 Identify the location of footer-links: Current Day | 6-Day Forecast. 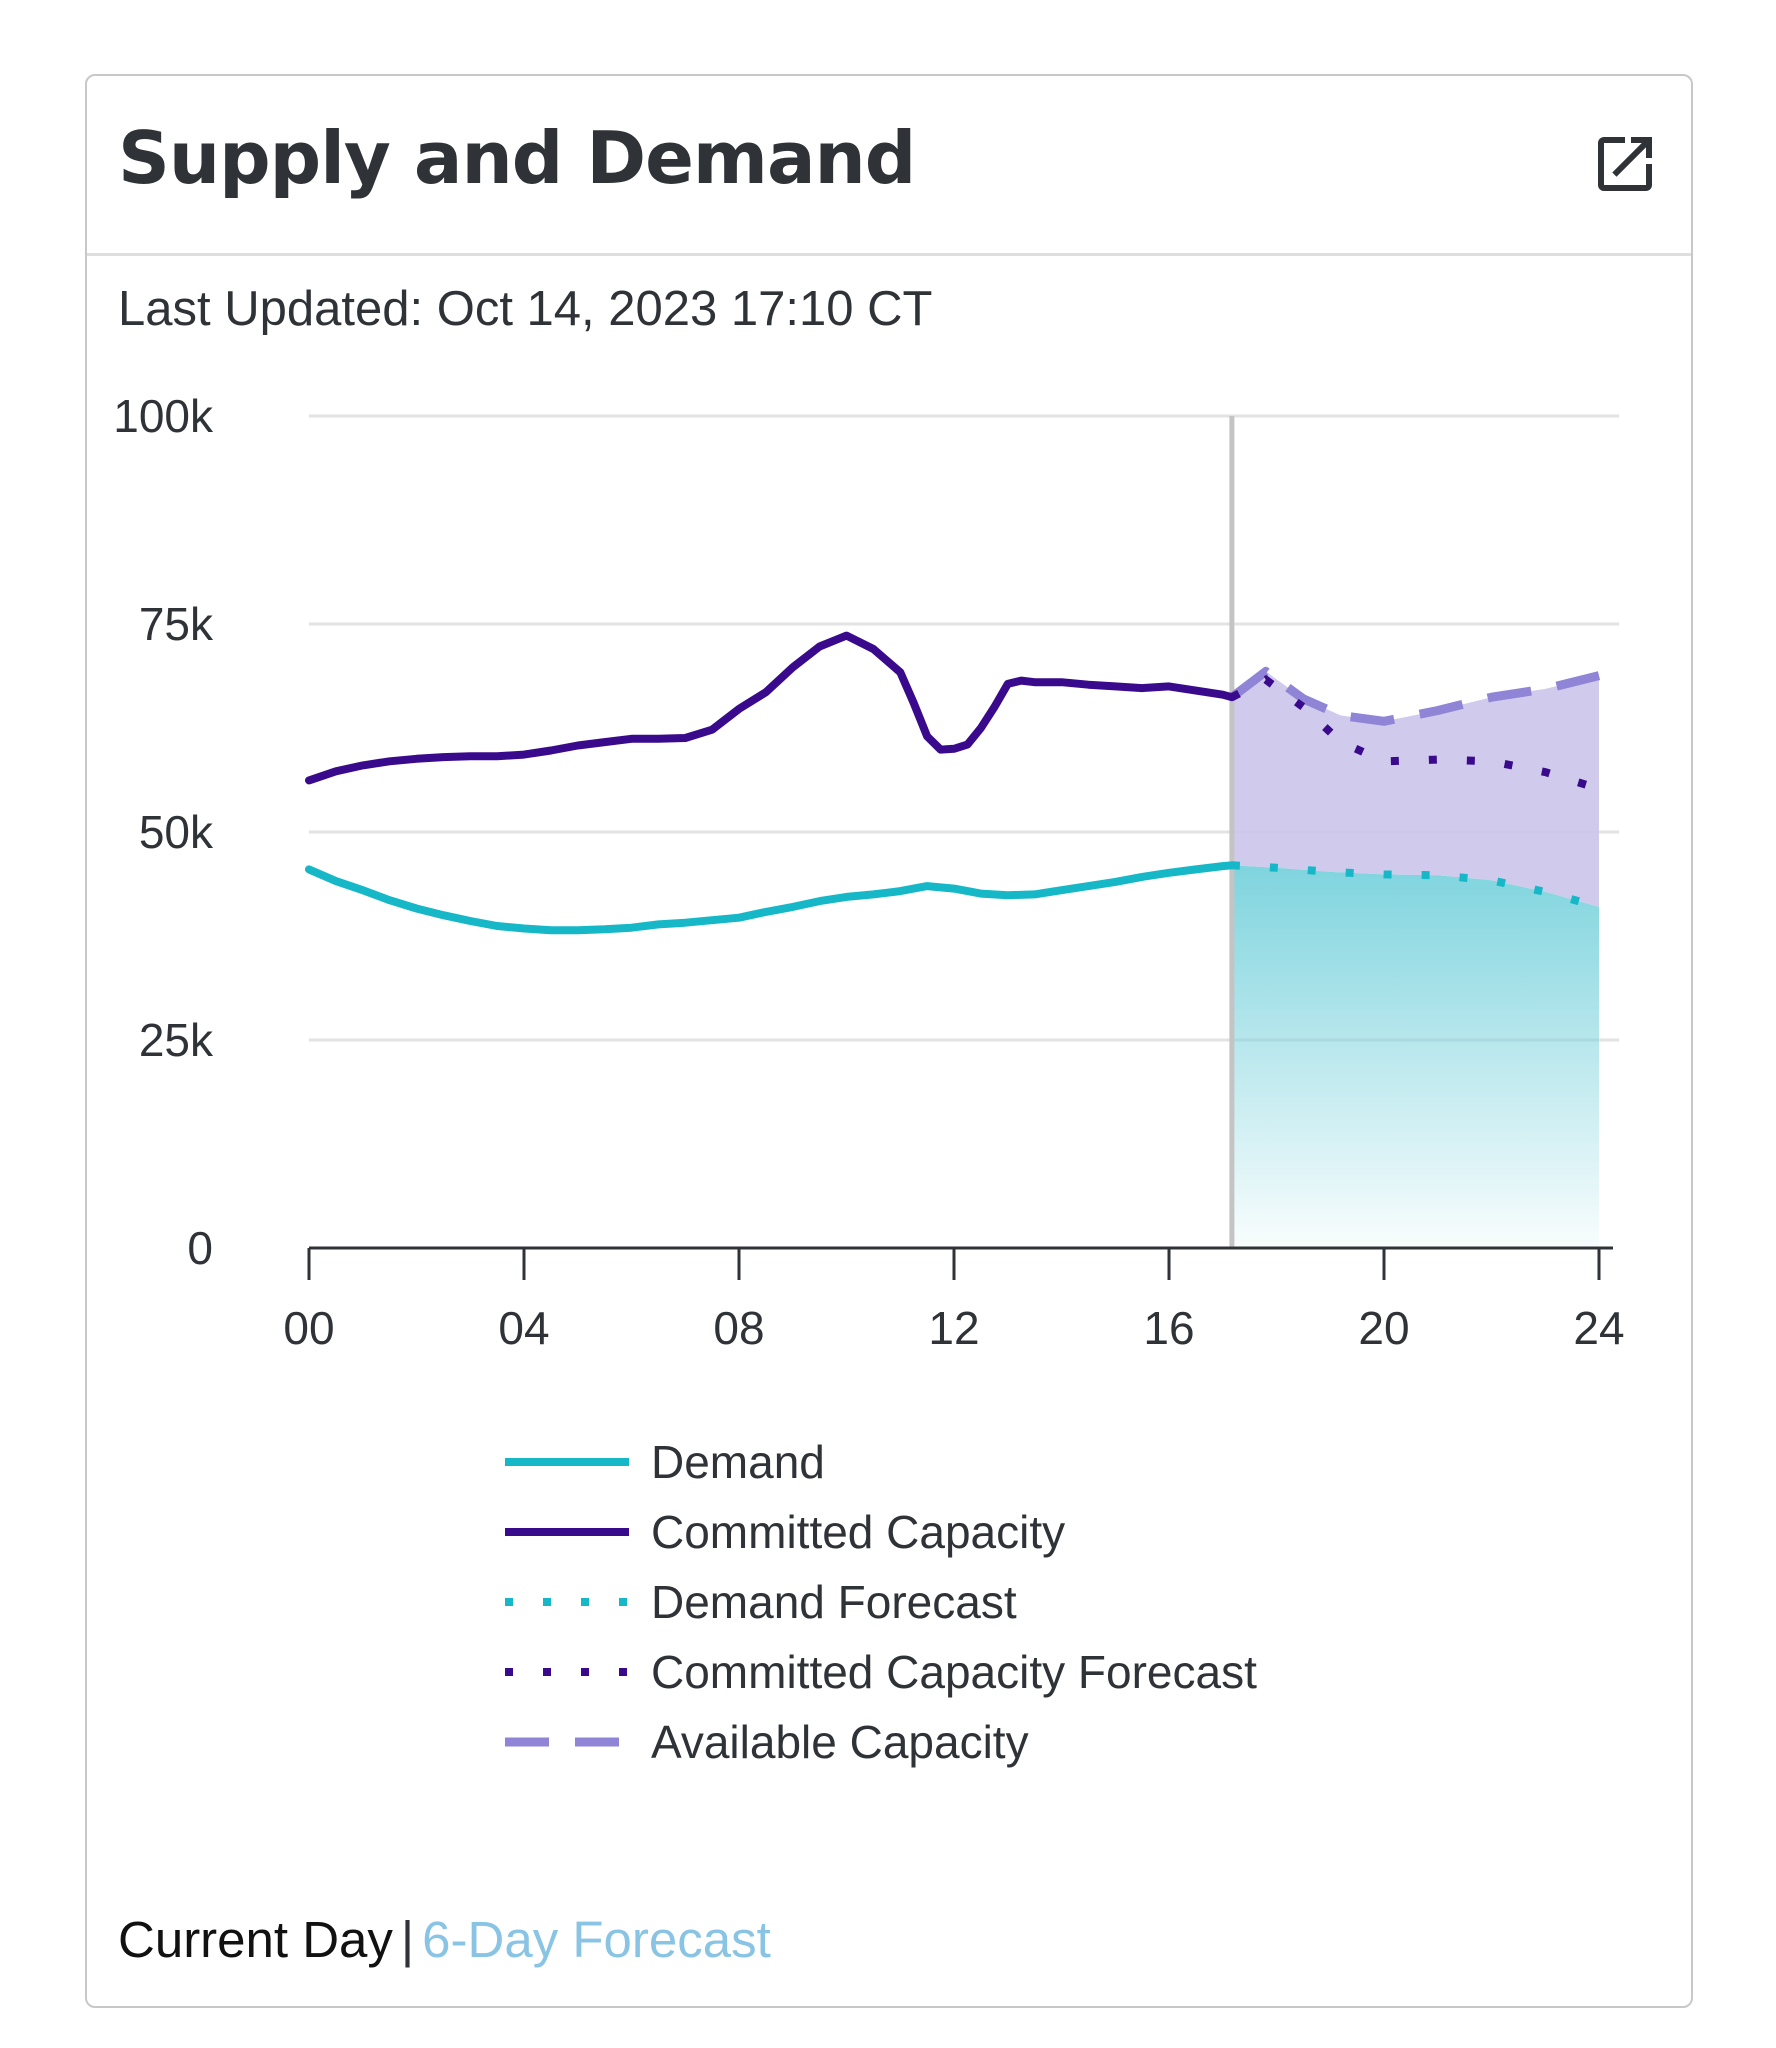
(444, 1939).